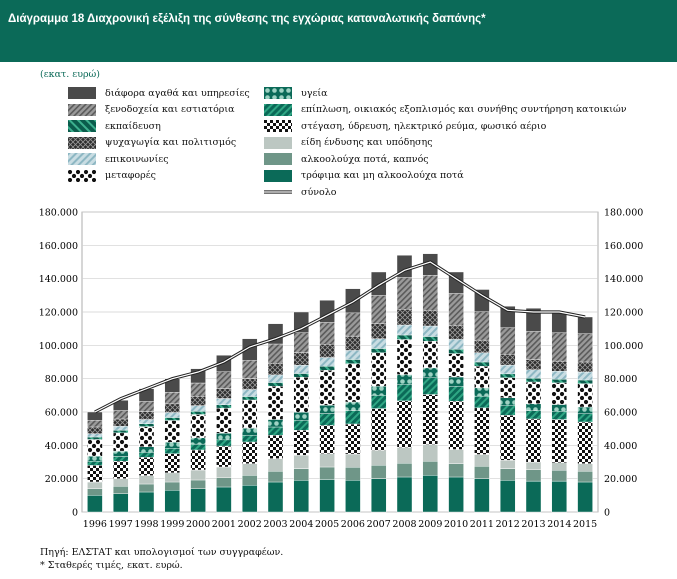  Describe the element at coordinates (146, 524) in the screenshot. I see `x-tick-label: 1998` at that location.